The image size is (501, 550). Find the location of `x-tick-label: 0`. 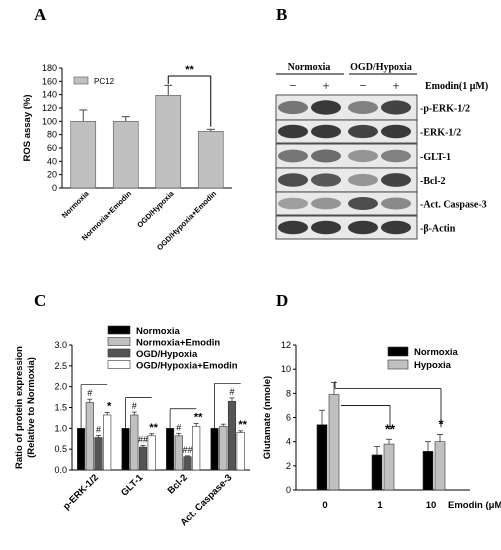

x-tick-label: 0 is located at coordinates (324, 505).